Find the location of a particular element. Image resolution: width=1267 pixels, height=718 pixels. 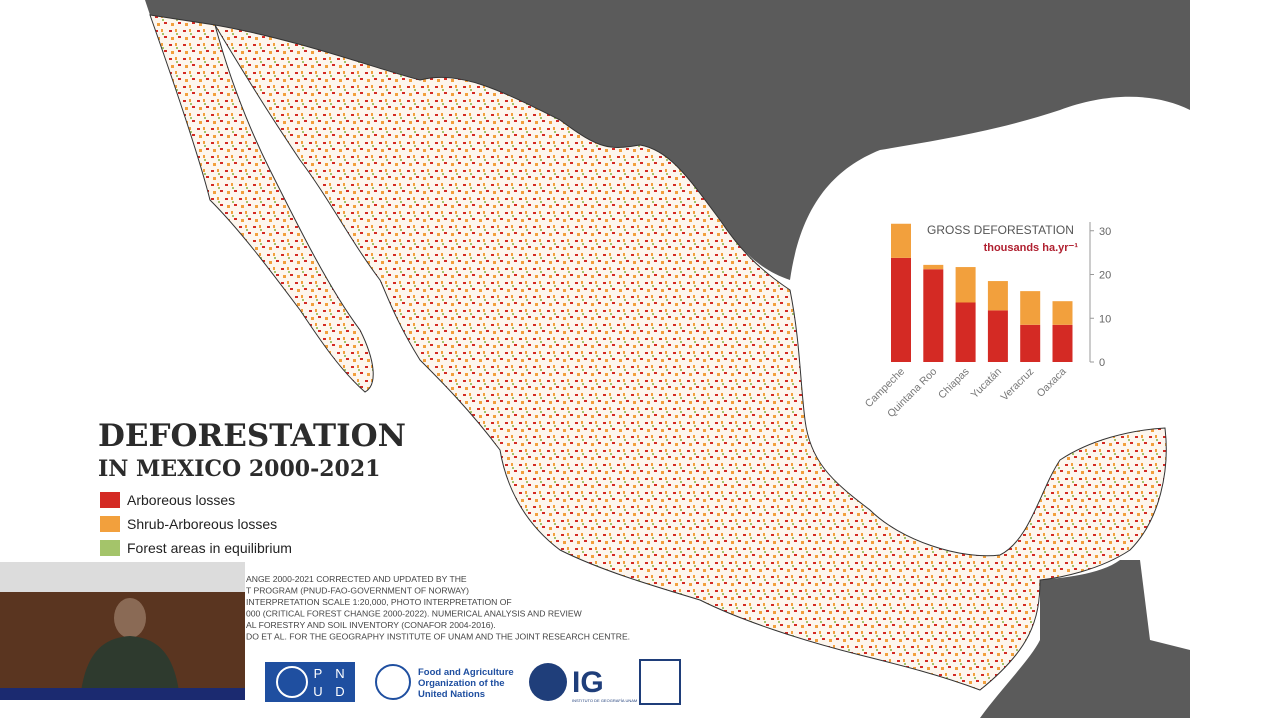

y-tick-label: 0 is located at coordinates (1102, 363).